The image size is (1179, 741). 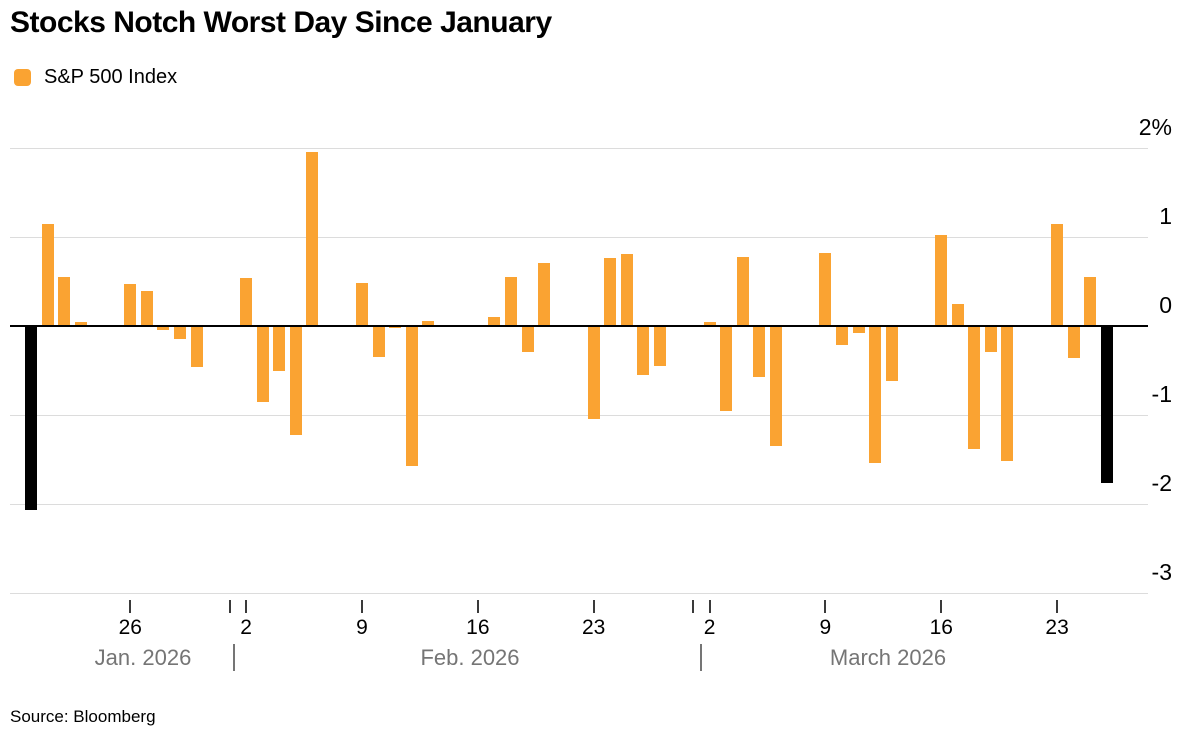 I want to click on chart-title: Stocks Notch Worst Day Since January, so click(x=281, y=22).